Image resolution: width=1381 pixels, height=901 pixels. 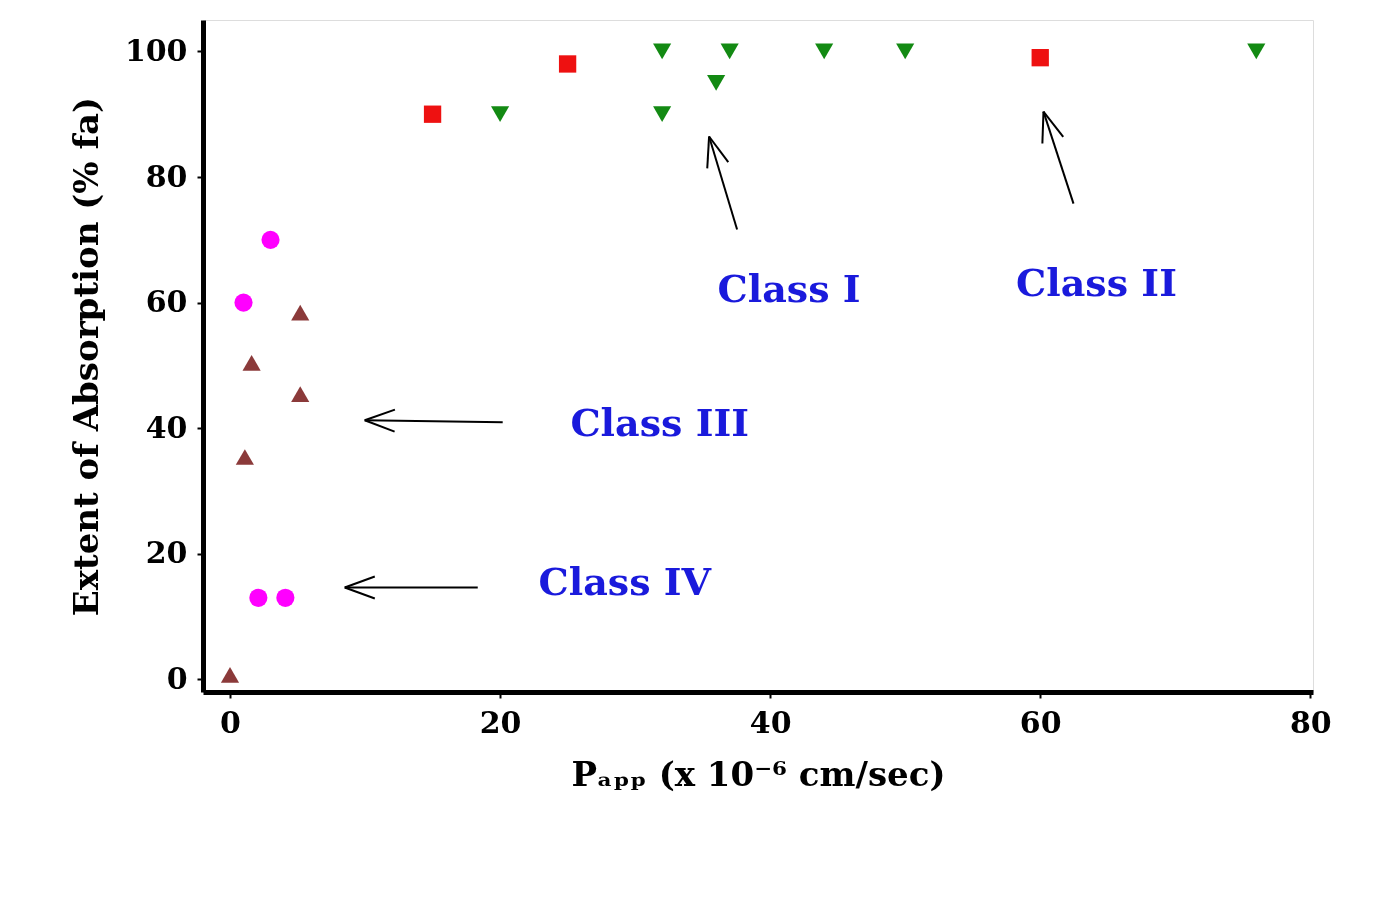 What do you see at coordinates (500, 722) in the screenshot?
I see `x-tick-label: 20` at bounding box center [500, 722].